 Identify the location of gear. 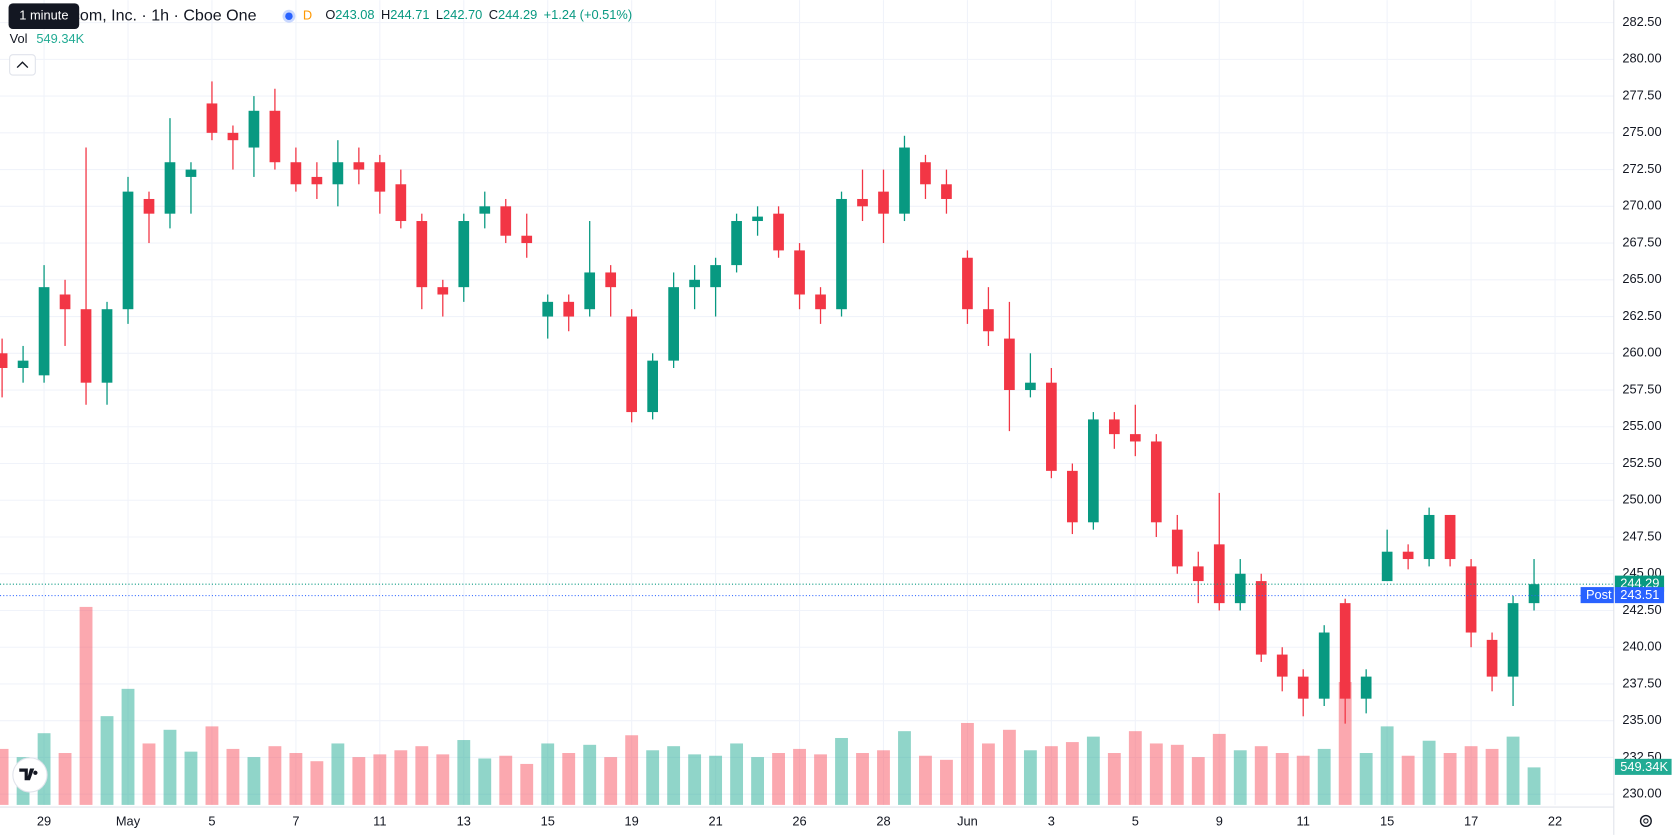
(1645, 820).